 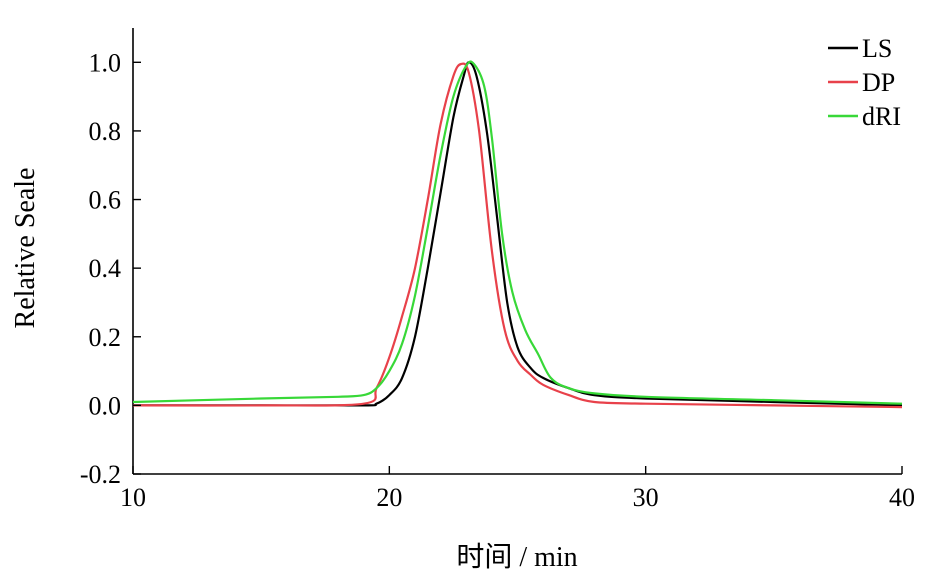 I want to click on y-tick-label: 1.0, so click(x=105, y=62).